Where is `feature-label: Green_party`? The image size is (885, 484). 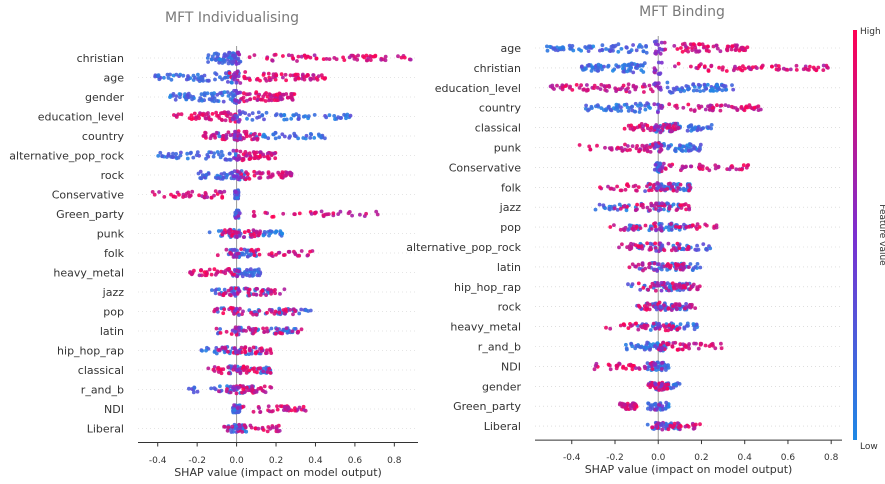
feature-label: Green_party is located at coordinates (487, 406).